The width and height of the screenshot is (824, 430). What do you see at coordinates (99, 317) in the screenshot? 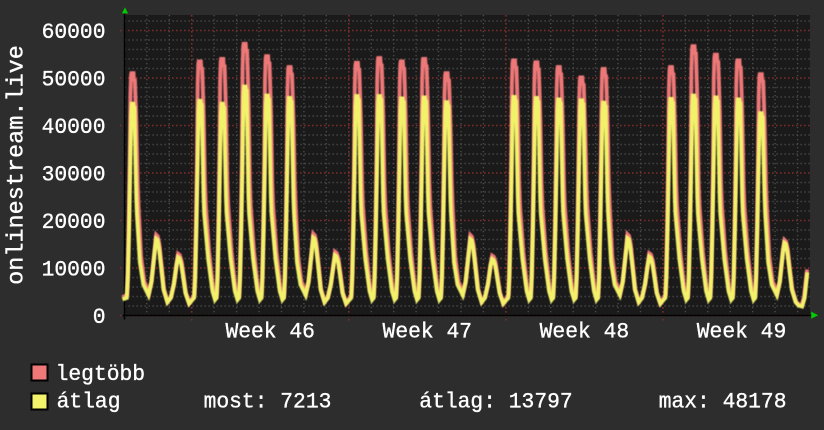
I see `svg-text: 0` at bounding box center [99, 317].